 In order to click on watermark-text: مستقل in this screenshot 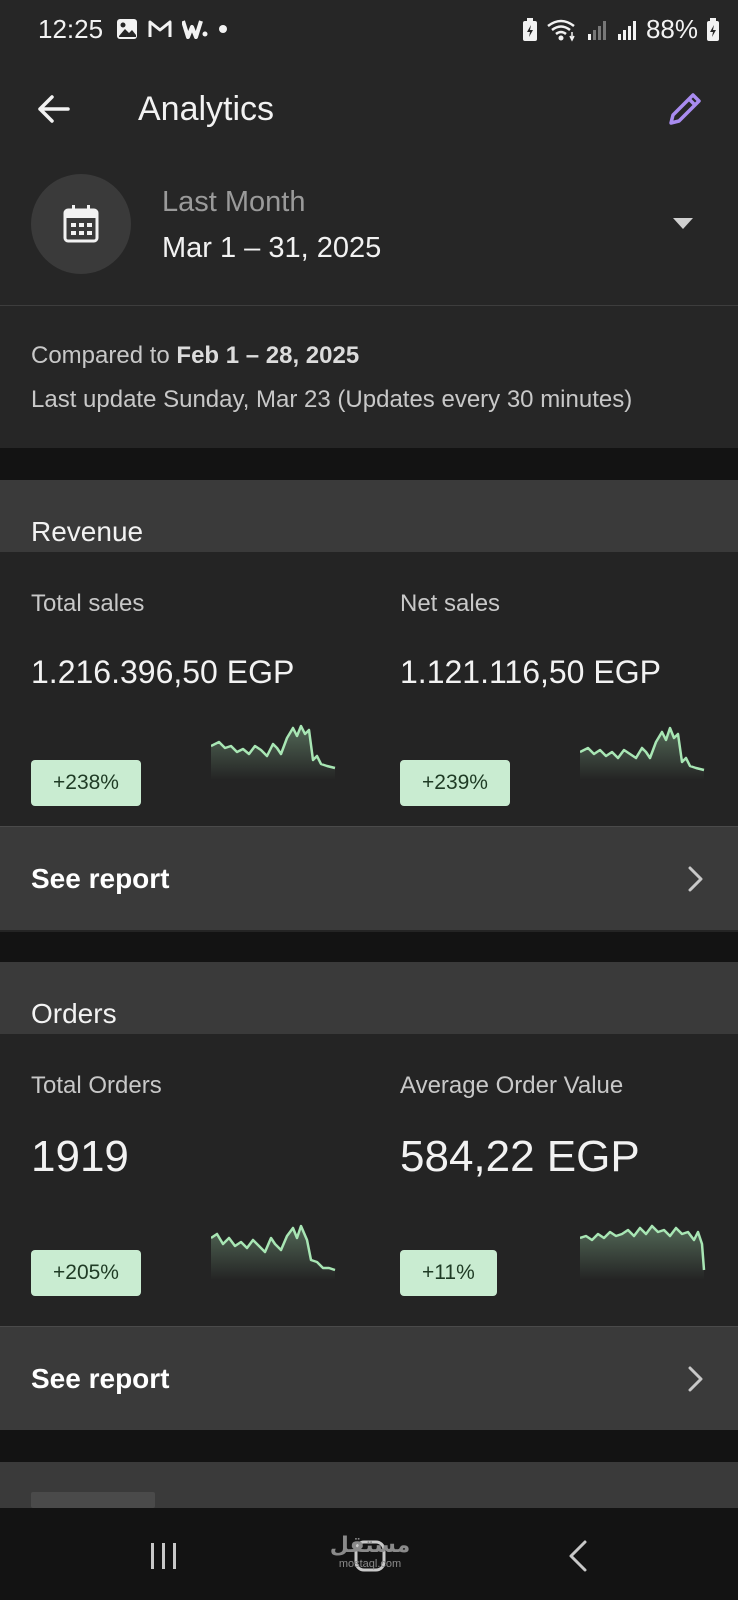, I will do `click(370, 1544)`.